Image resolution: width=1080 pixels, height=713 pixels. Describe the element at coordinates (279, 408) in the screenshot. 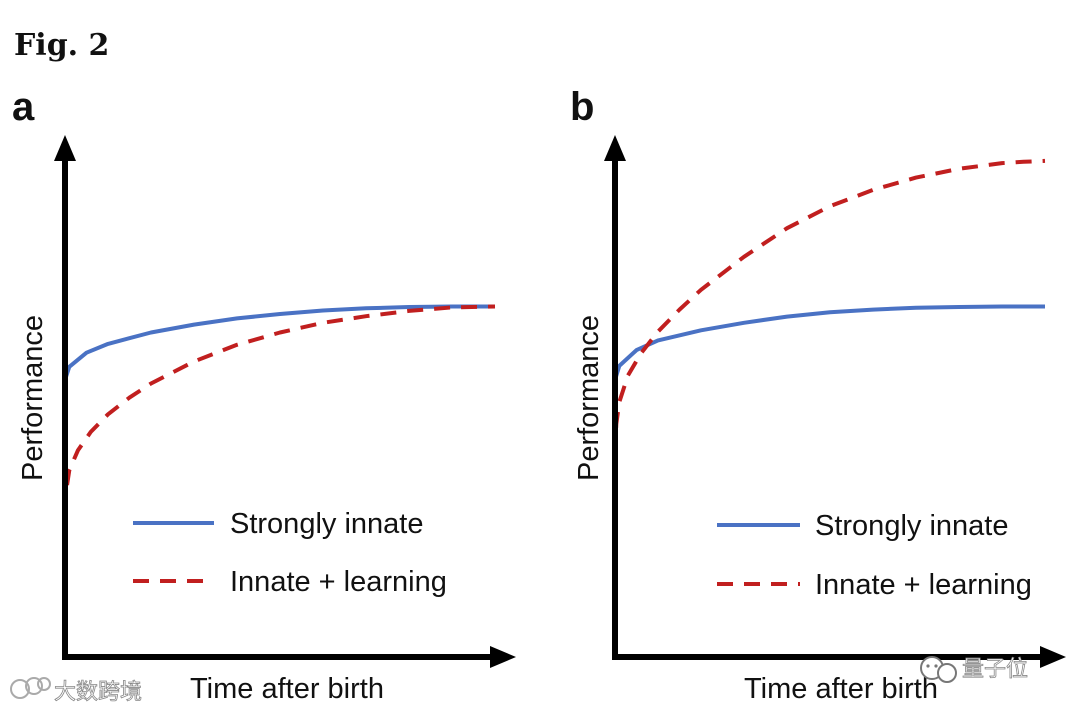

I see `innate-learning-series-line` at that location.